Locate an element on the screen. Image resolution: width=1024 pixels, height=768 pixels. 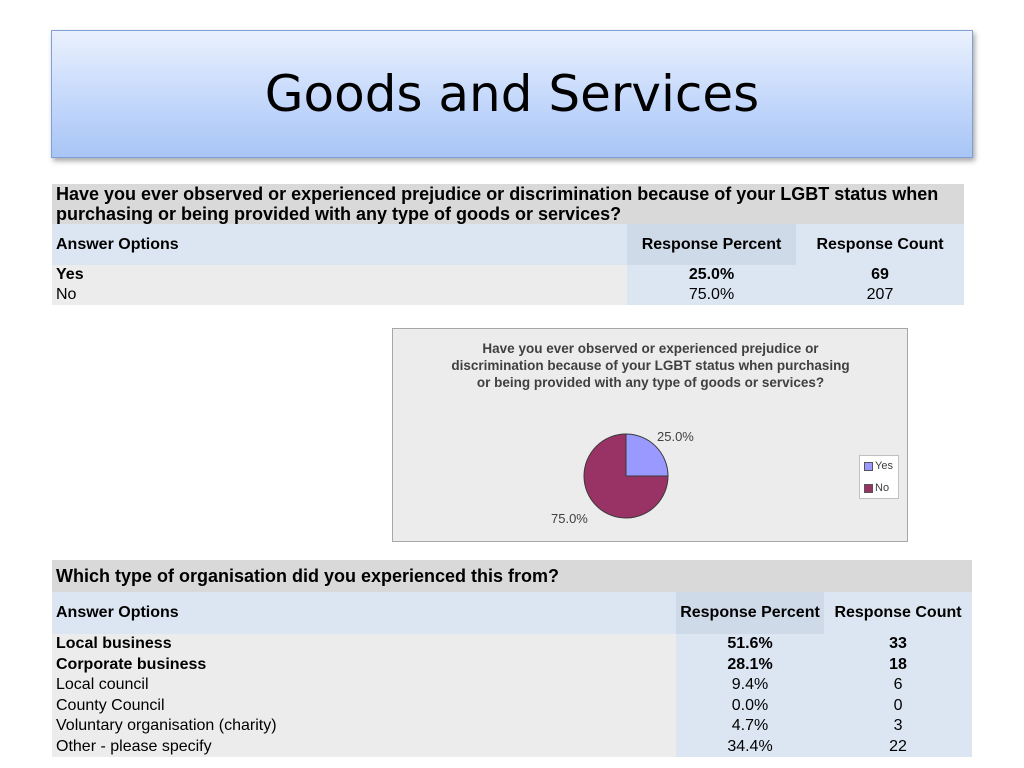
table-row: No 75.0% 207 is located at coordinates (508, 295).